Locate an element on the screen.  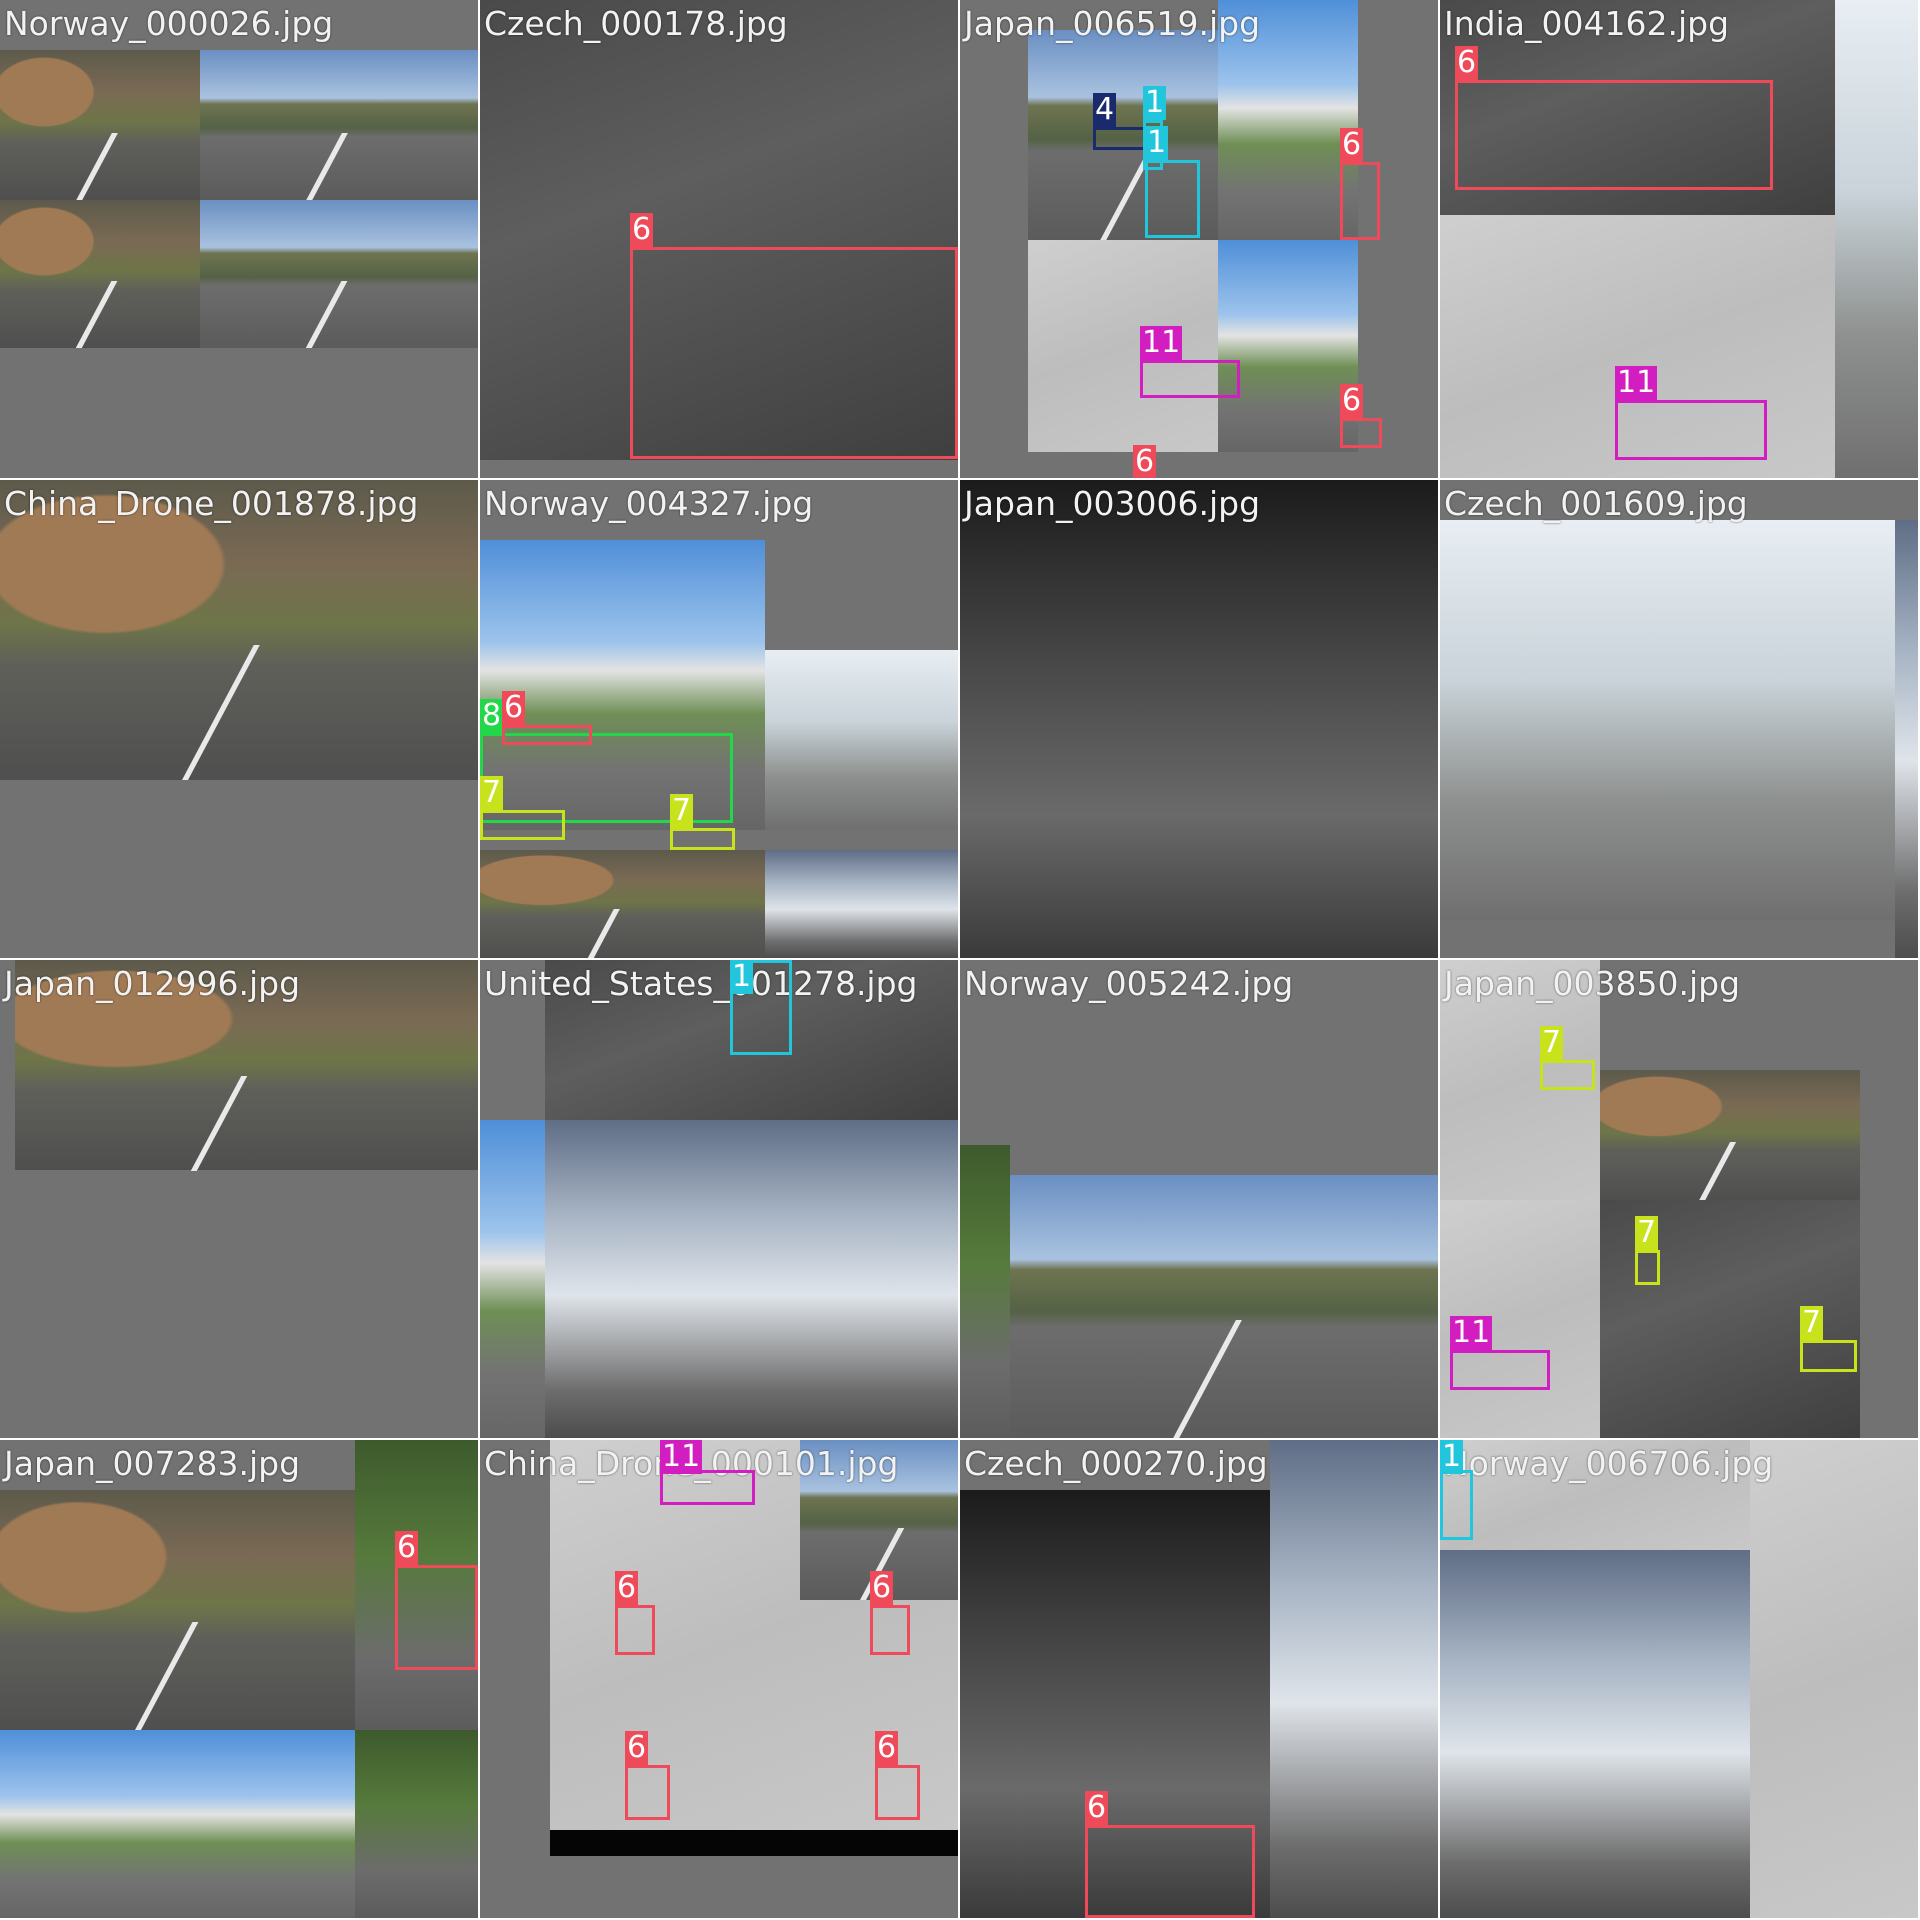
tile-filename: Norway_006706.jpg is located at coordinates (1609, 1463).